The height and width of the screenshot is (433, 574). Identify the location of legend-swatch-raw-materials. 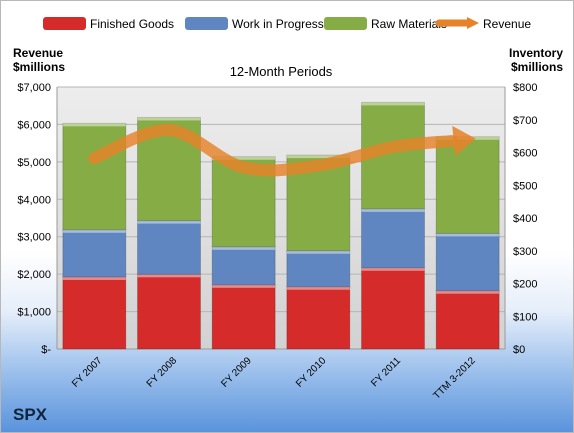
(345, 23).